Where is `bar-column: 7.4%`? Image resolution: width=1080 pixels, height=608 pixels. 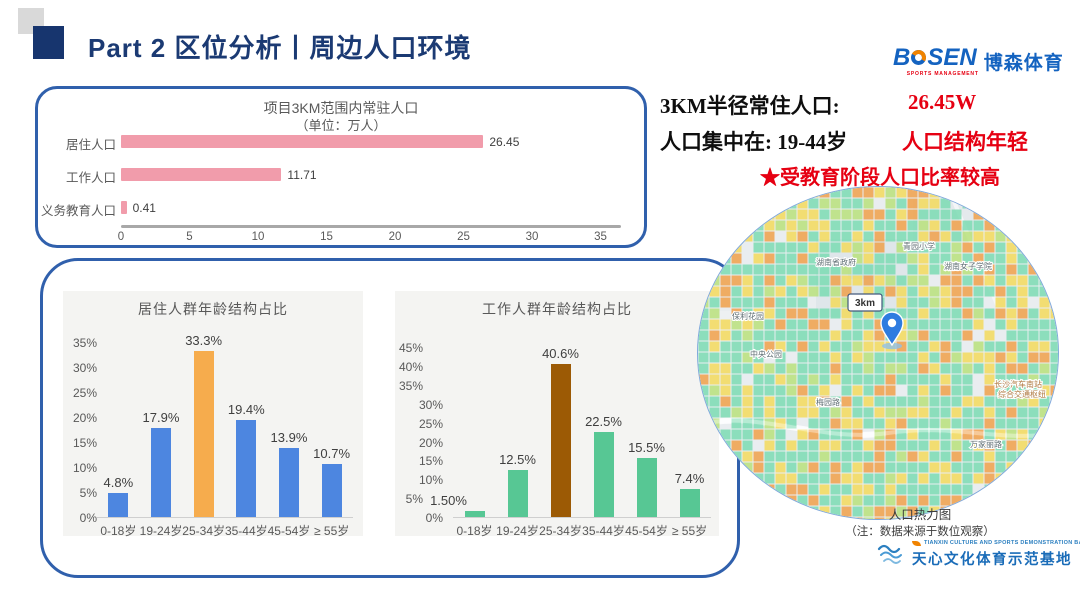 bar-column: 7.4% is located at coordinates (689, 494).